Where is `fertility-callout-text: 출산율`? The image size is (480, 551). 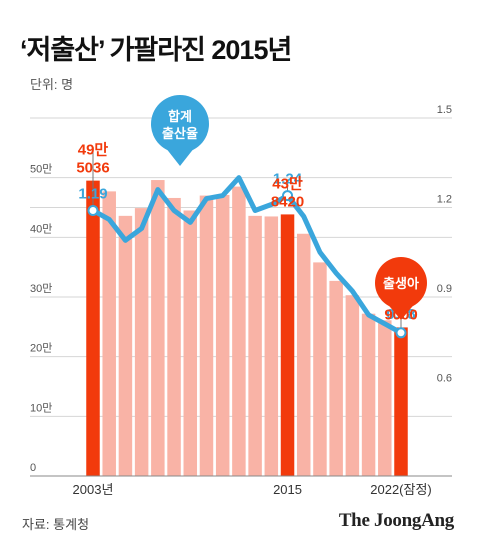 fertility-callout-text: 출산율 is located at coordinates (180, 133).